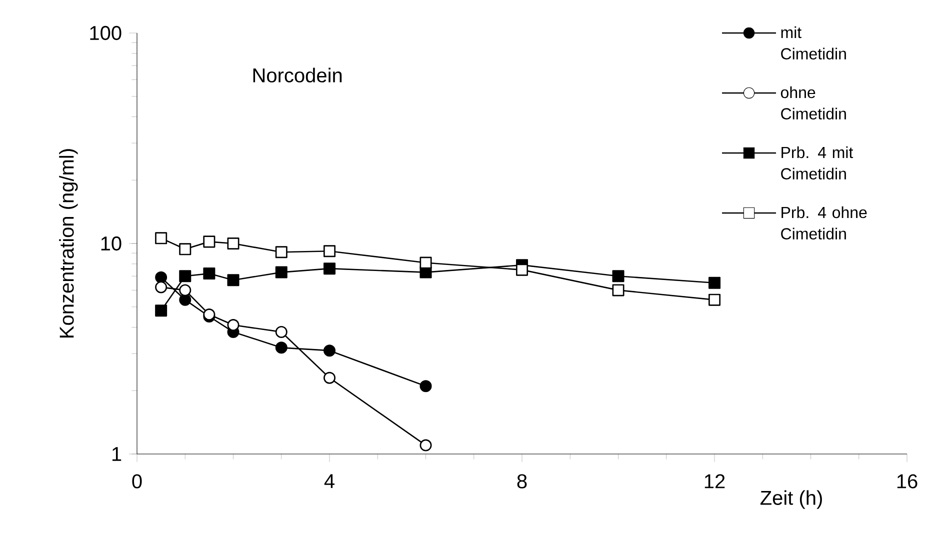  Describe the element at coordinates (117, 454) in the screenshot. I see `y-tick-label: 1` at that location.